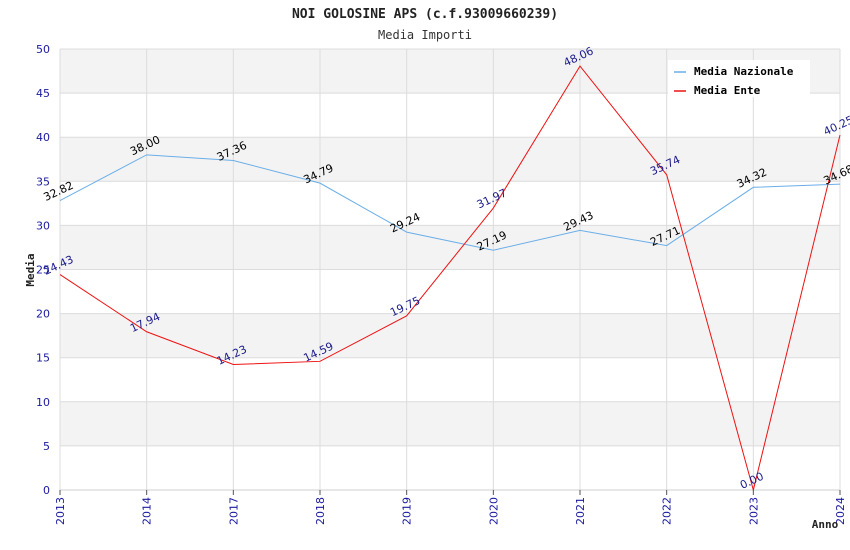 Image resolution: width=850 pixels, height=550 pixels. Describe the element at coordinates (450, 507) in the screenshot. I see `x-axis-ticks: 2013 2014 2017 2018 2019 2020 2021 2022 2023 2024` at that location.